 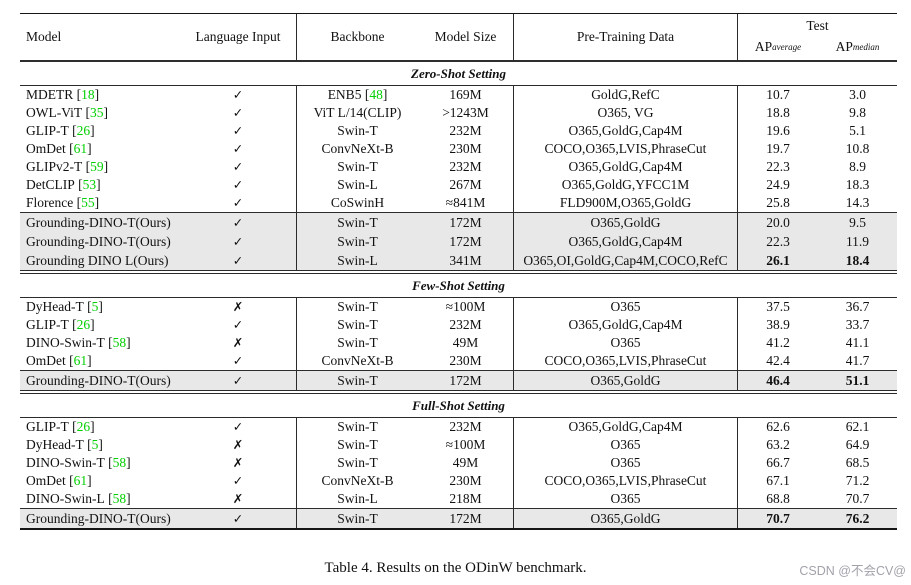 What do you see at coordinates (857, 184) in the screenshot?
I see `ap-median-cell: 18.3` at bounding box center [857, 184].